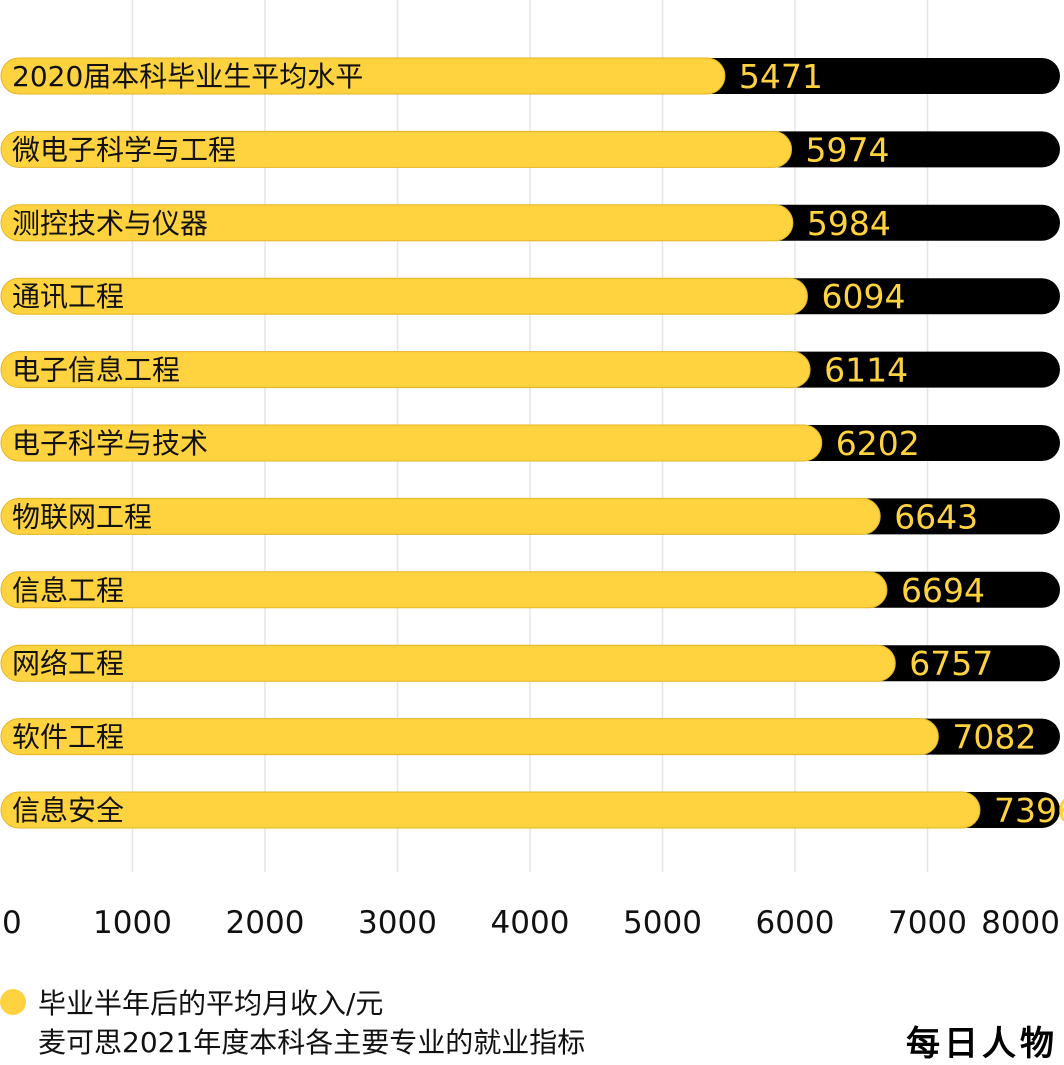  I want to click on x-axis-ticks: 0 1000 2000 3000 4000 5000 6000 7000 8000, so click(531, 923).